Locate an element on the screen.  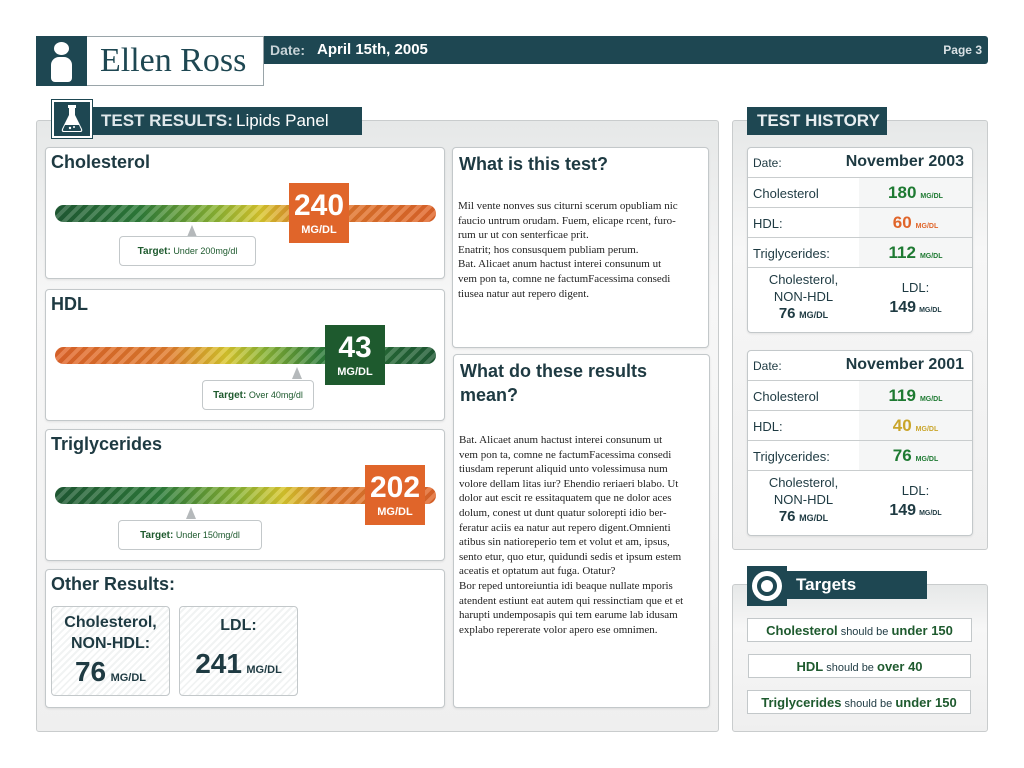
history-row: Cholesterol 119 MG/DL is located at coordinates (860, 396).